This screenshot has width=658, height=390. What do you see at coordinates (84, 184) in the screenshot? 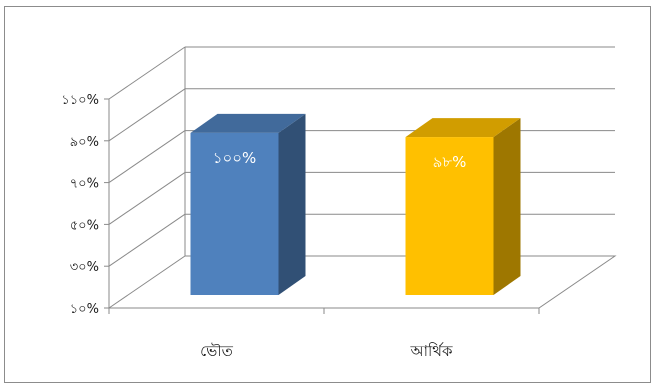
I see `y-tick-label: ৭০%` at bounding box center [84, 184].